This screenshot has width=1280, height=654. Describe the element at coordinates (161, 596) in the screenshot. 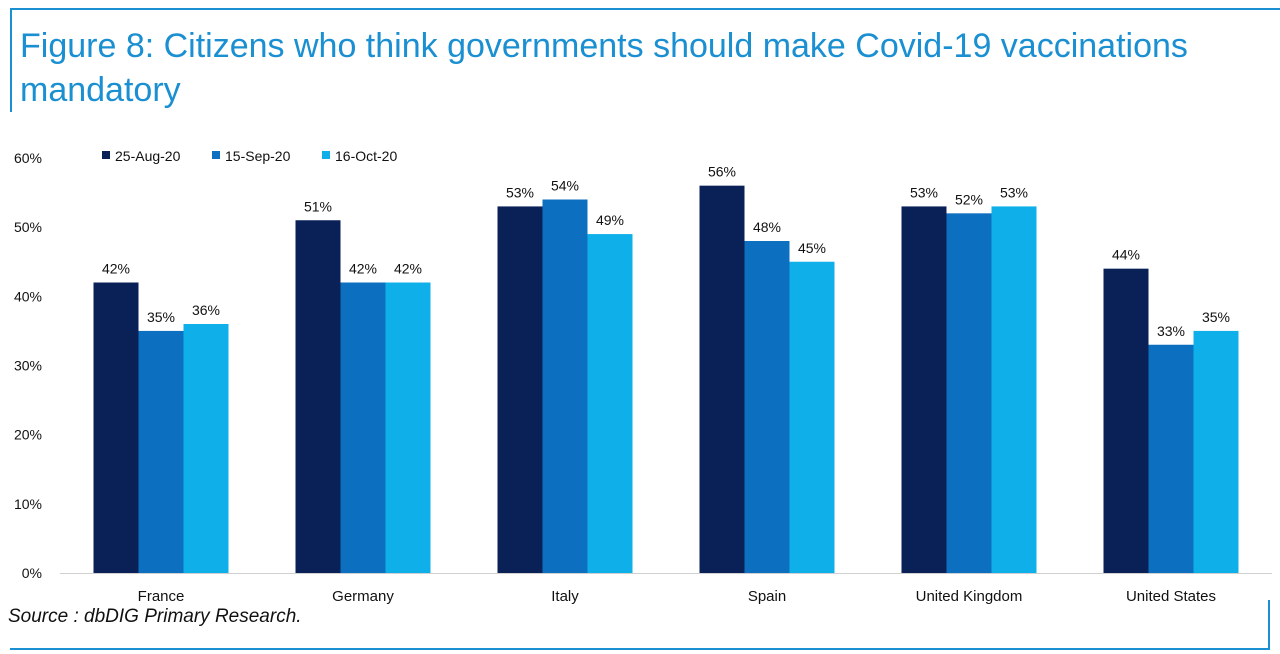

I see `x-tick-label: France` at that location.